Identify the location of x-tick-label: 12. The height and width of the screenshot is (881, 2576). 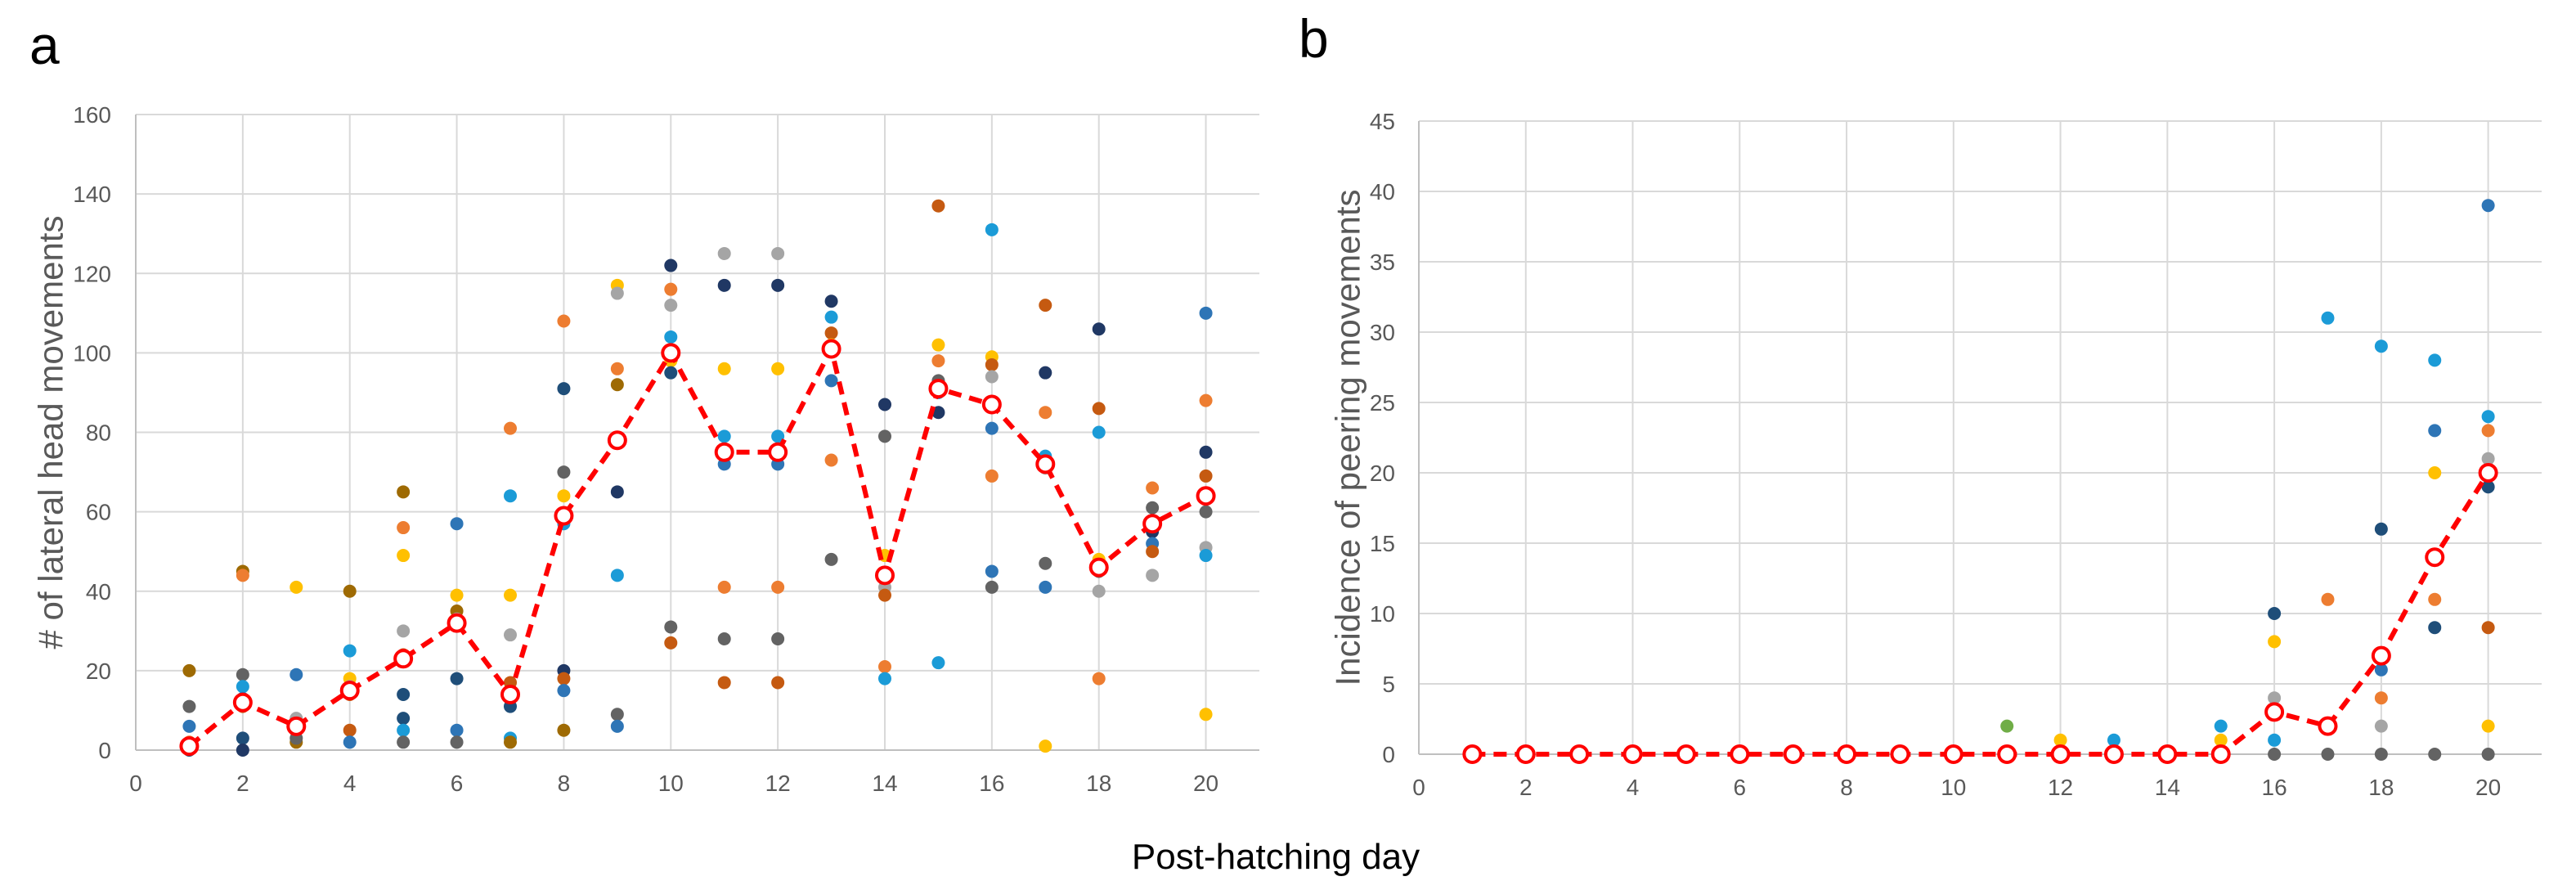
(2060, 788).